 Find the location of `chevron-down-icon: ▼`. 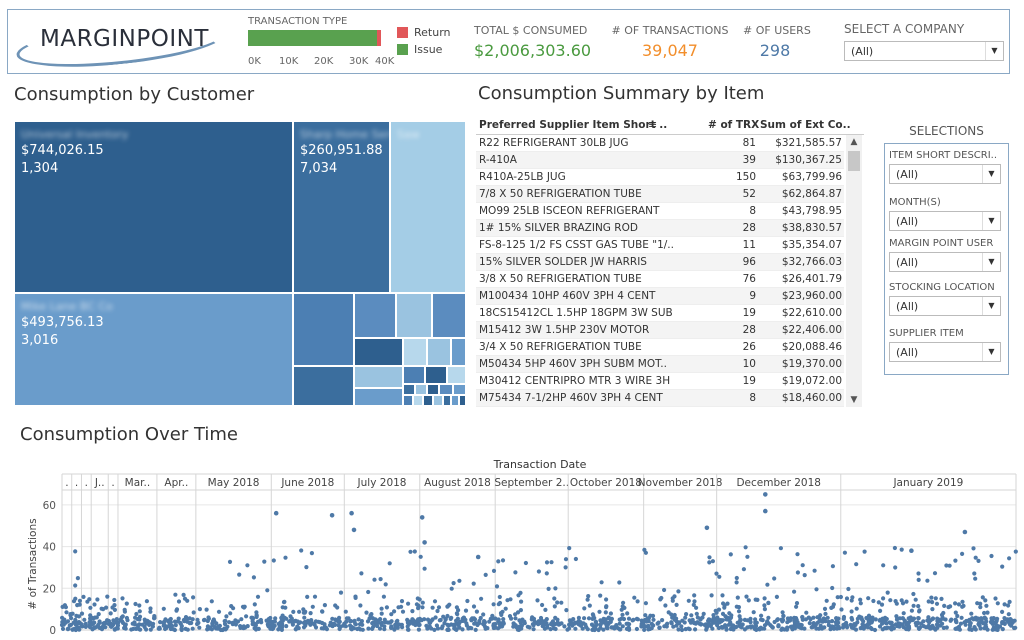

chevron-down-icon: ▼ is located at coordinates (991, 221).